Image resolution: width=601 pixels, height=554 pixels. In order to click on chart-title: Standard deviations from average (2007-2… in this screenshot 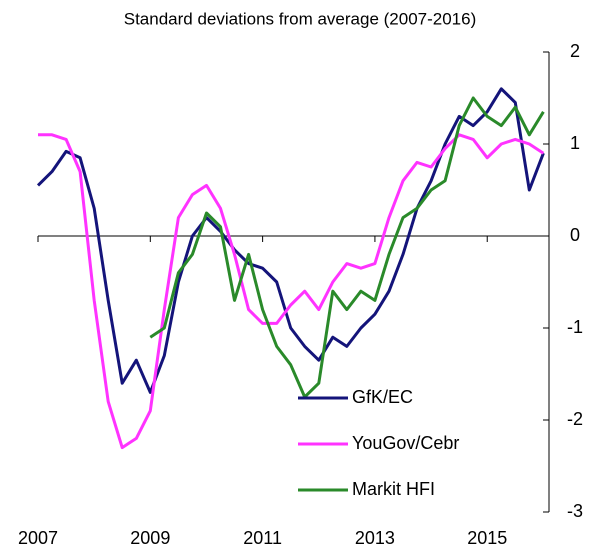, I will do `click(300, 18)`.